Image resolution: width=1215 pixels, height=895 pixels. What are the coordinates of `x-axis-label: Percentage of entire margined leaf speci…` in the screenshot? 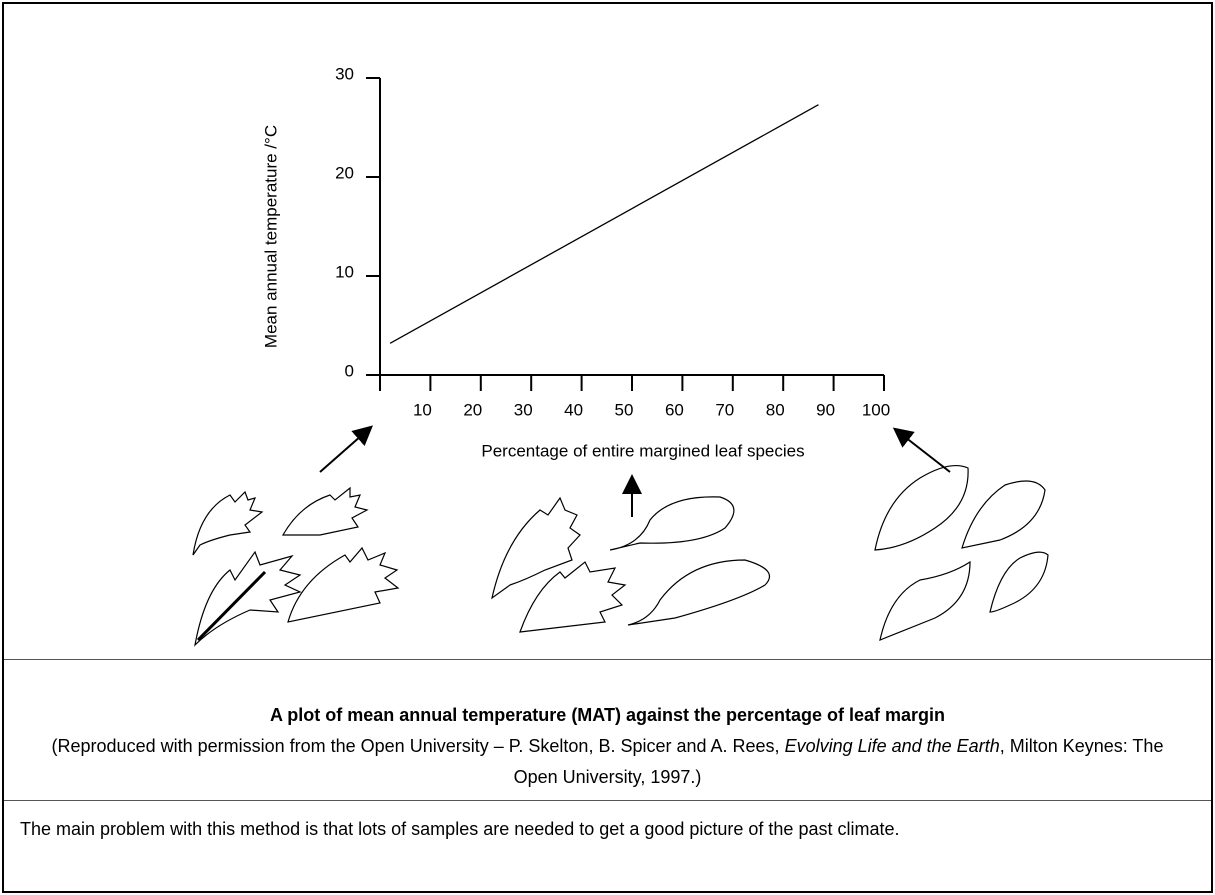 It's located at (642, 450).